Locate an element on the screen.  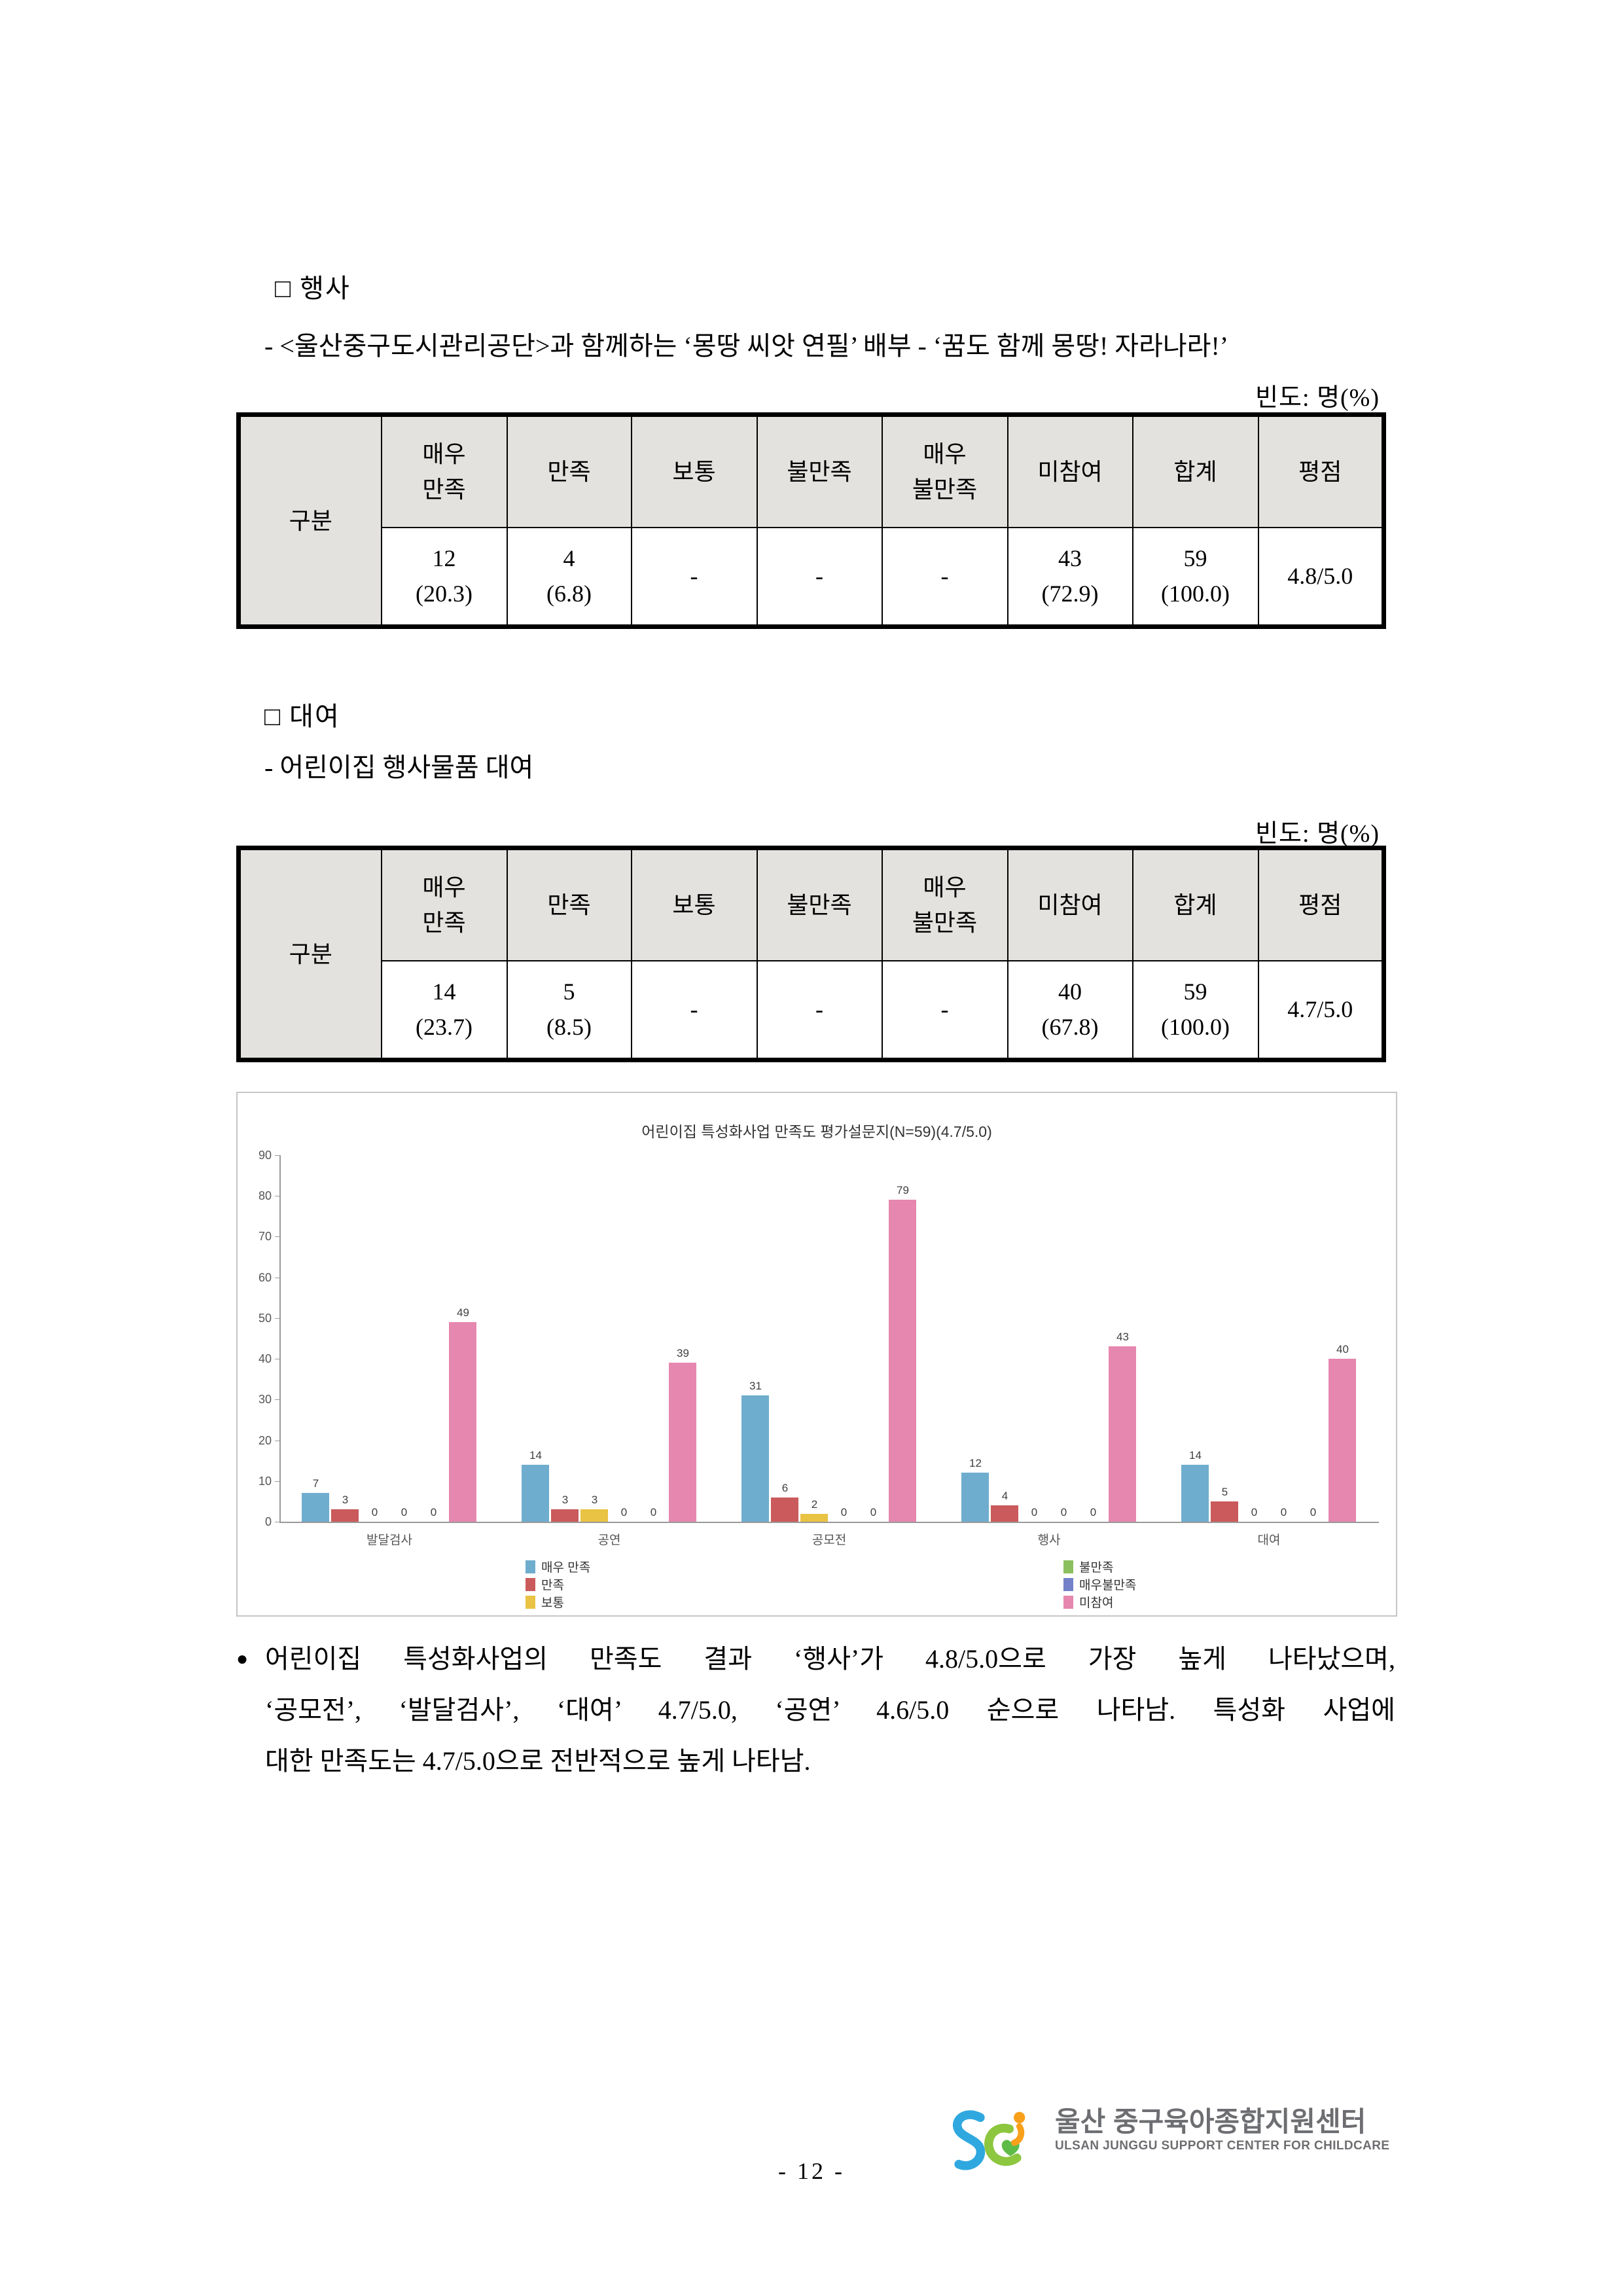
table-cell: 5 (8.5) is located at coordinates (569, 1010).